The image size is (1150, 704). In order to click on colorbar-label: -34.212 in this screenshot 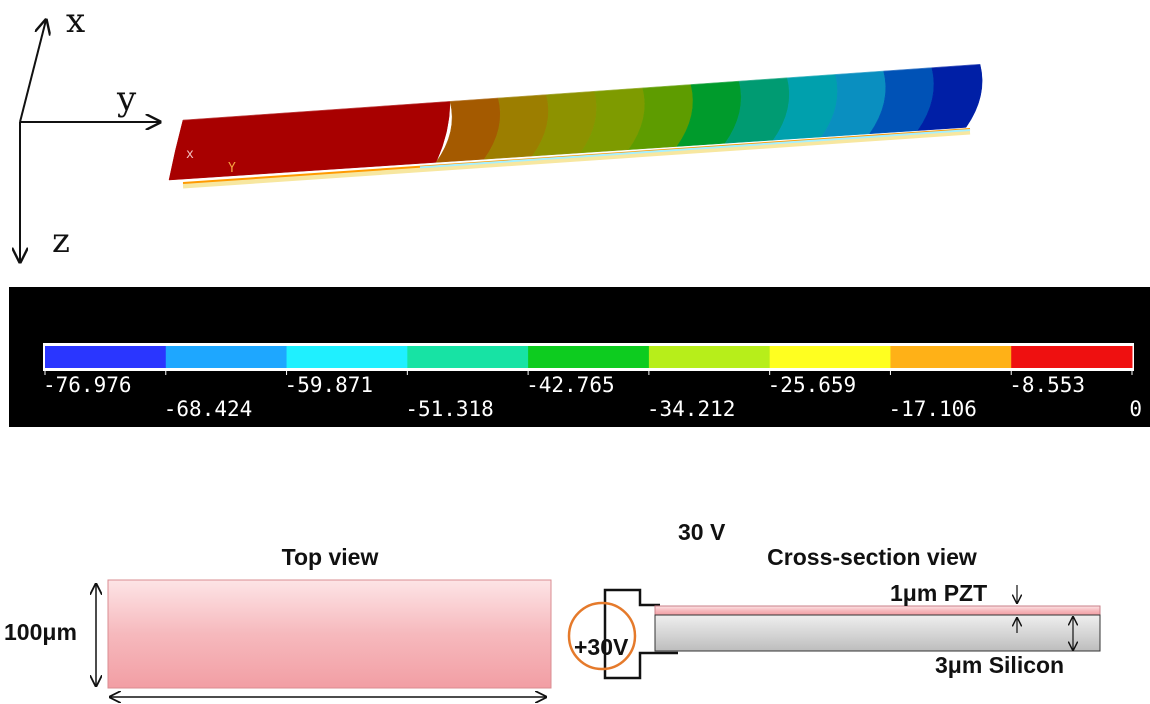, I will do `click(691, 409)`.